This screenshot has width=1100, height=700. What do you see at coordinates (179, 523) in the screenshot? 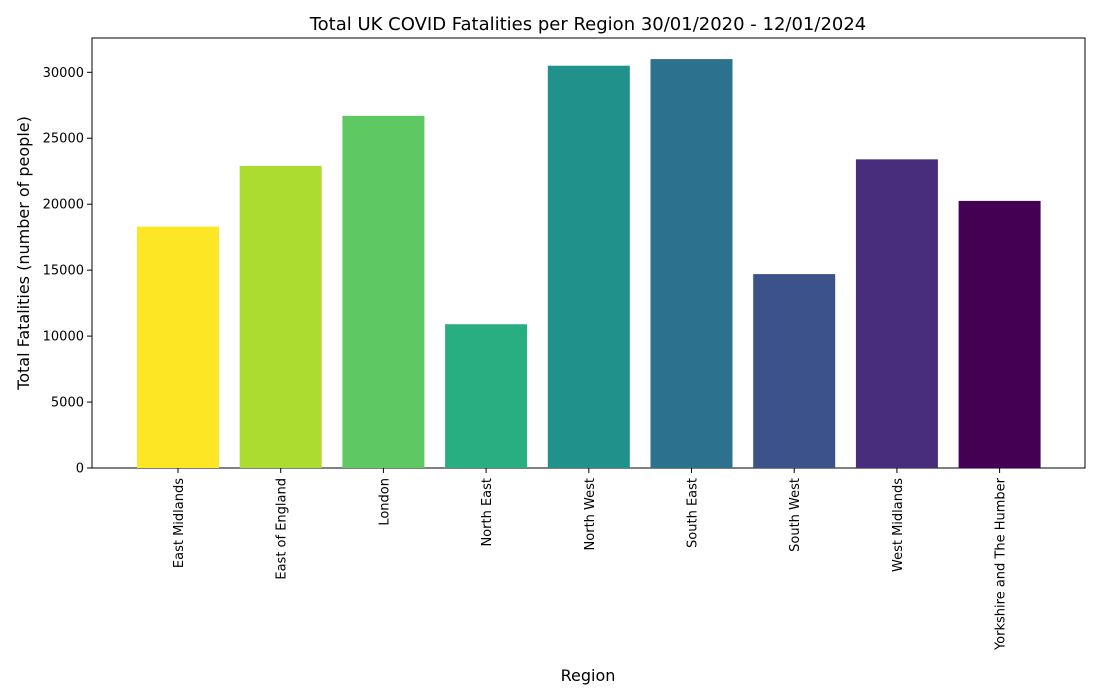
I see `x-tick-label: East Midlands` at bounding box center [179, 523].